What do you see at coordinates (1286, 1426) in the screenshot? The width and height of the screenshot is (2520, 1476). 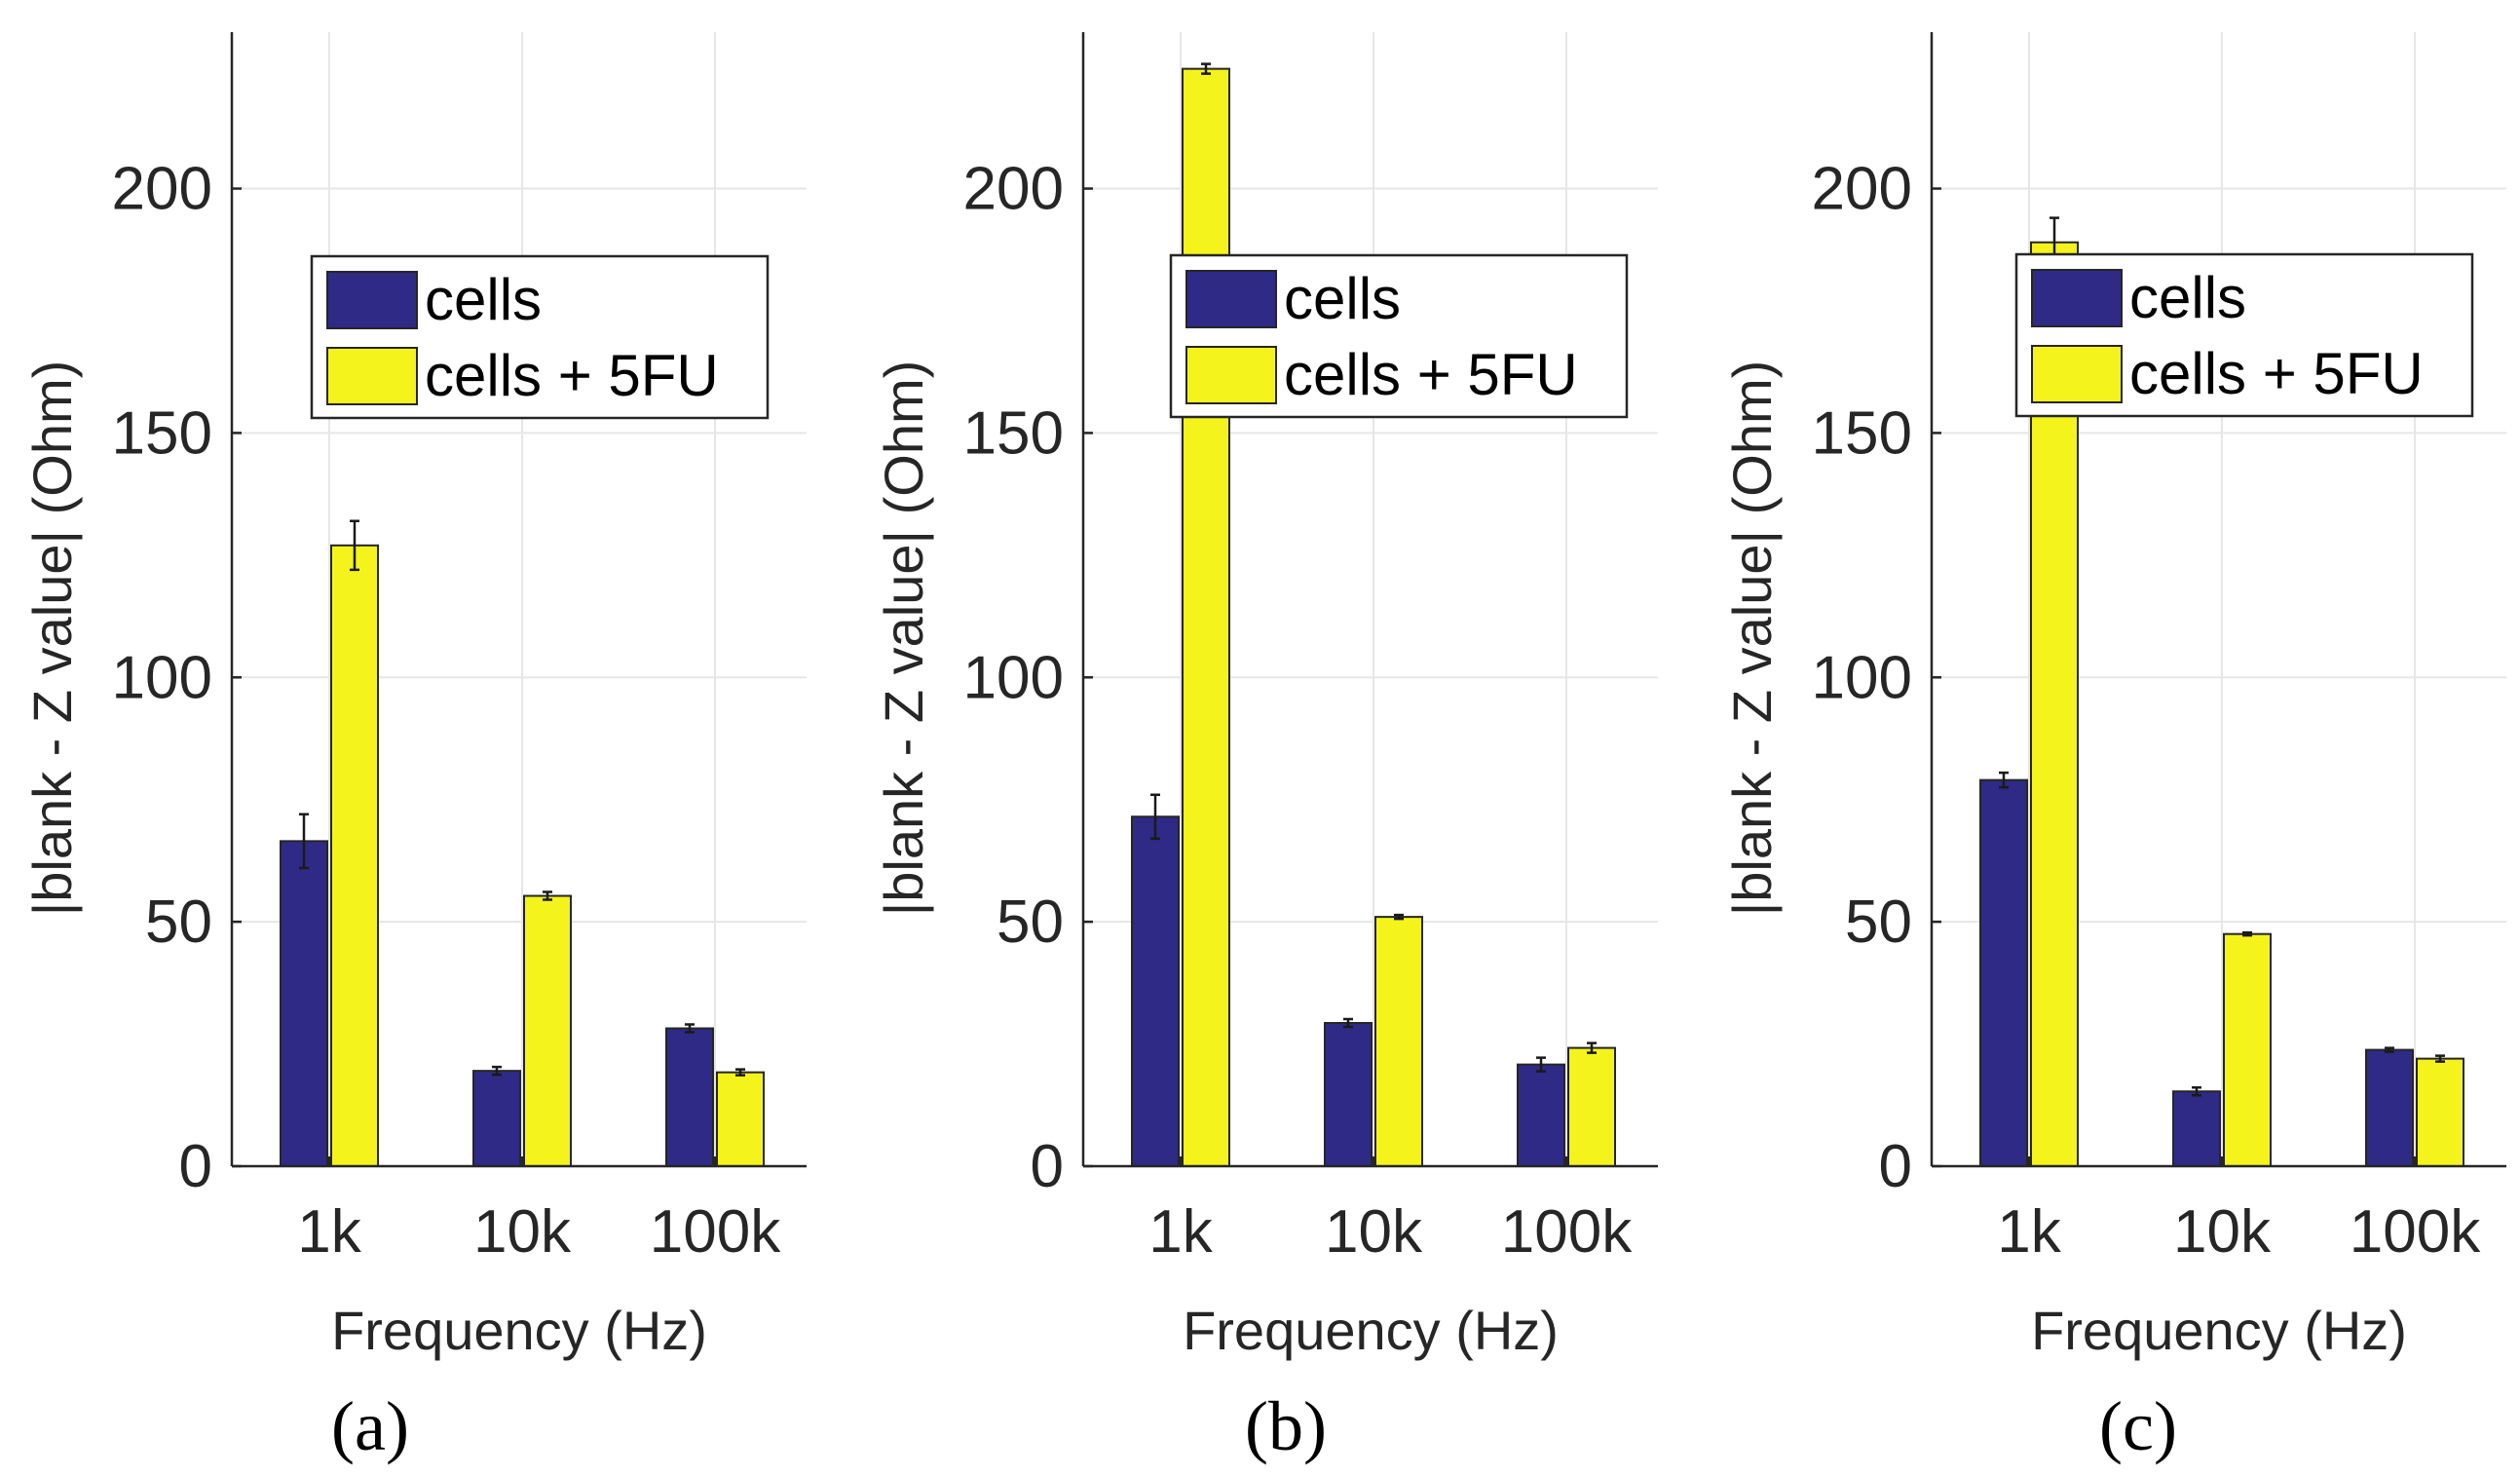 I see `panel-label: (b)` at bounding box center [1286, 1426].